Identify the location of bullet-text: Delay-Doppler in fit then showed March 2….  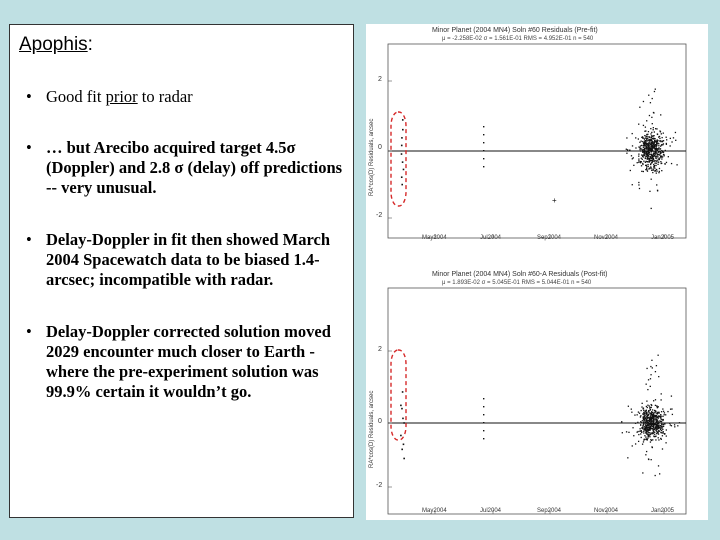
(188, 259).